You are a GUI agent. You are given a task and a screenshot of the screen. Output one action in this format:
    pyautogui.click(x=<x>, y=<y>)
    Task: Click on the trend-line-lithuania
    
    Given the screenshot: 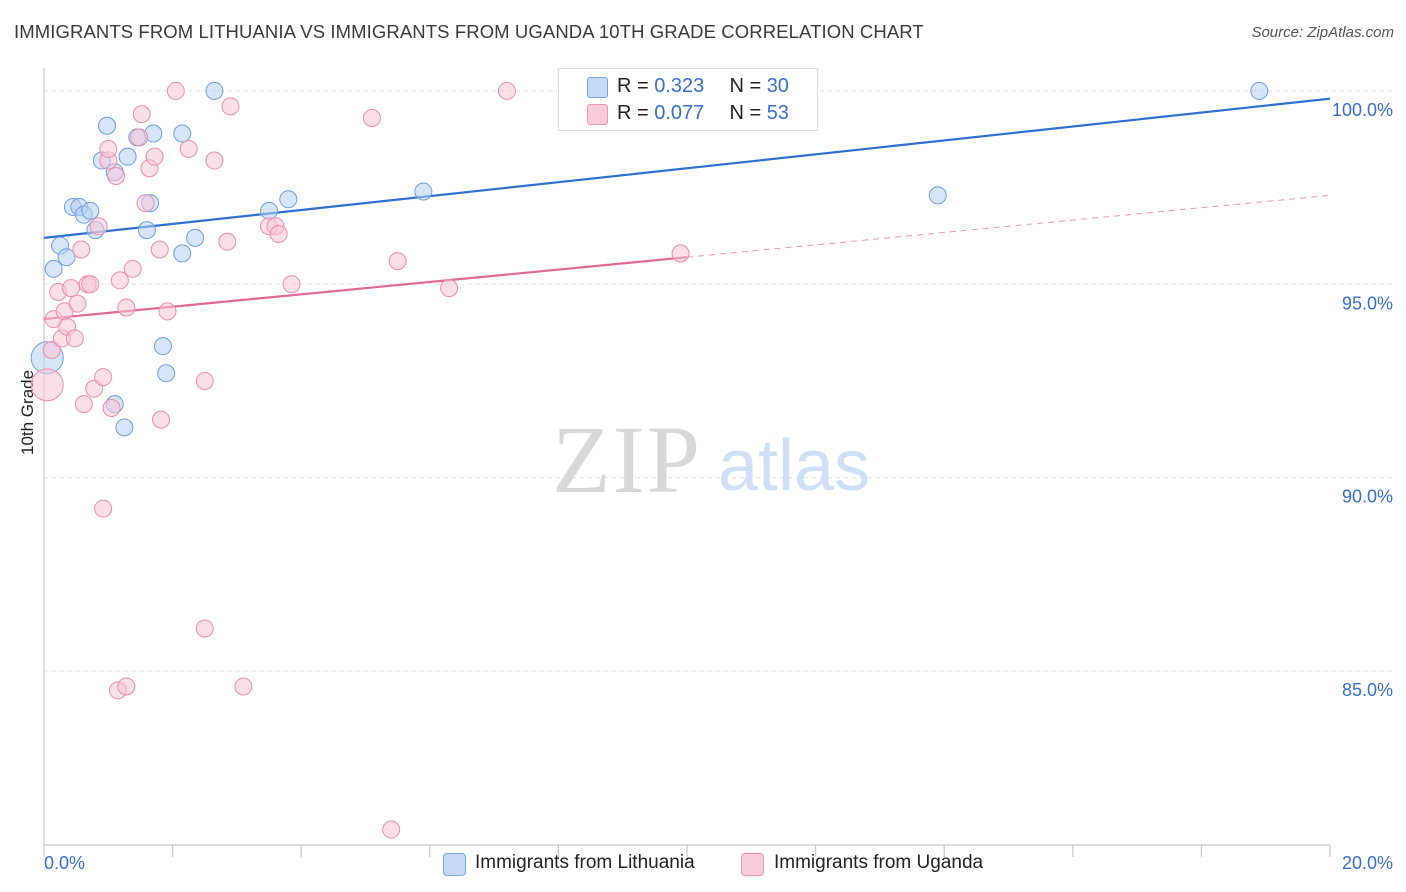 What is the action you would take?
    pyautogui.click(x=687, y=168)
    